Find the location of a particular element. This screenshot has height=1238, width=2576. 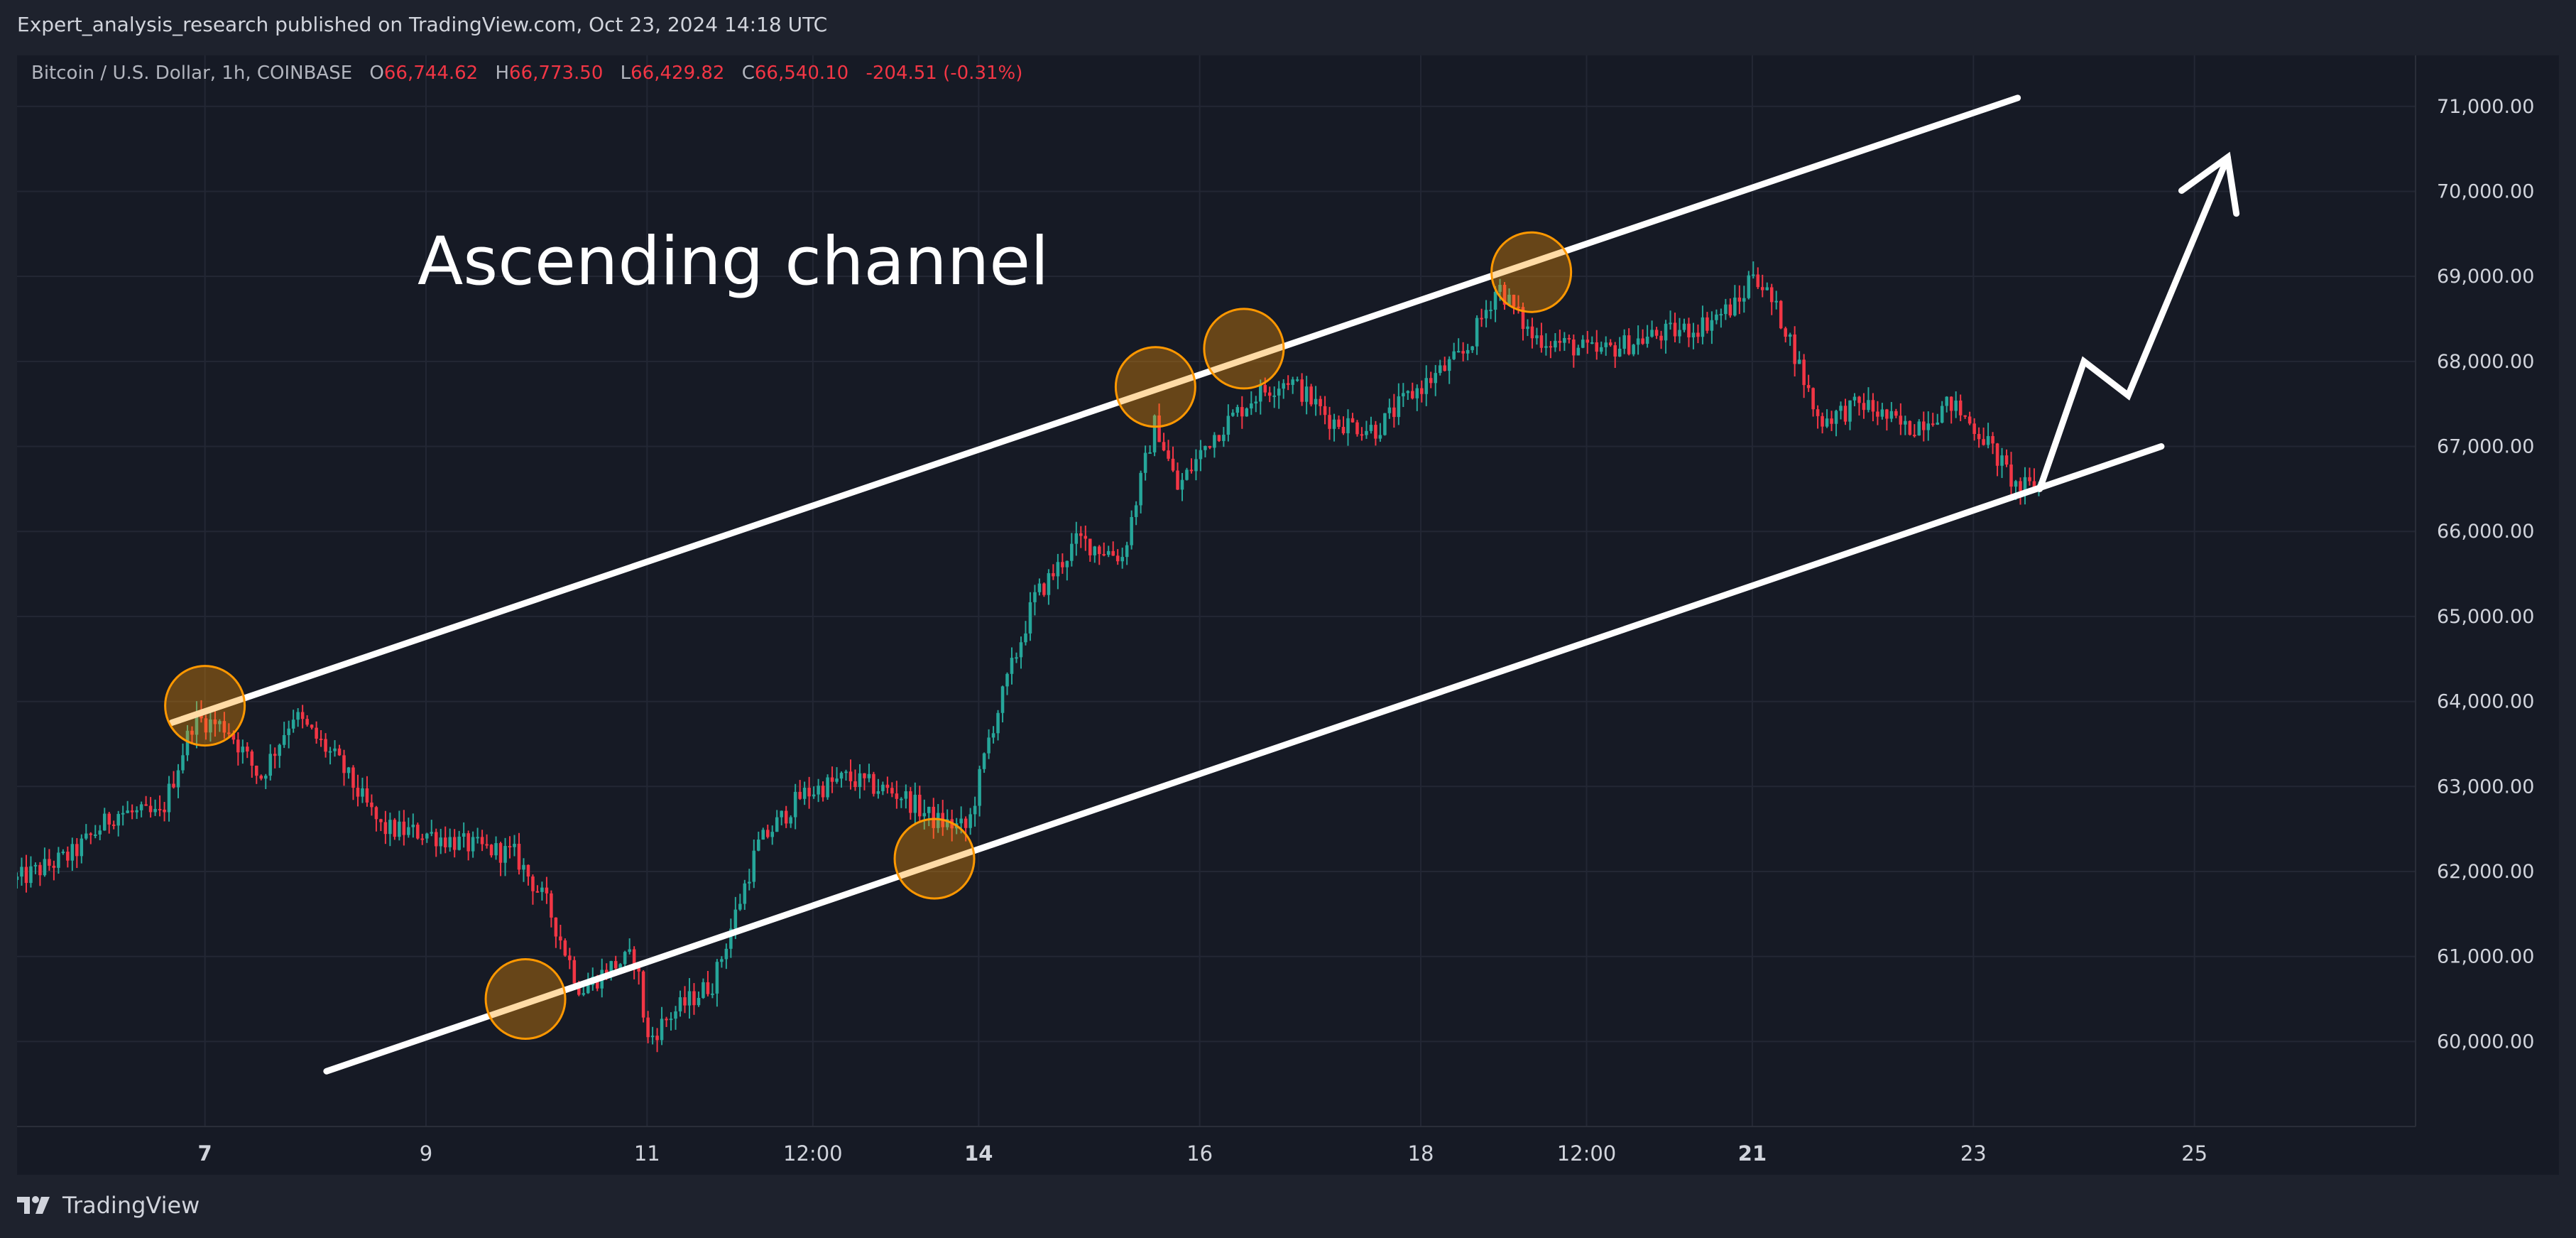

price-tick-label: 60,000.00 is located at coordinates (2485, 1042).